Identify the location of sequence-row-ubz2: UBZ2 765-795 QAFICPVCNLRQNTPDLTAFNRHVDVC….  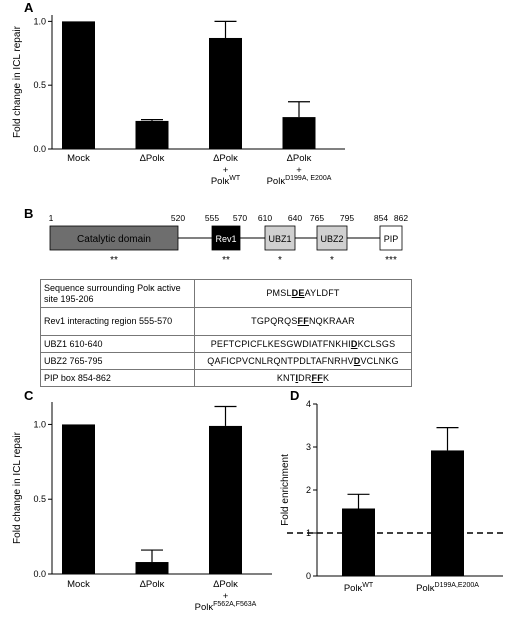
(226, 361).